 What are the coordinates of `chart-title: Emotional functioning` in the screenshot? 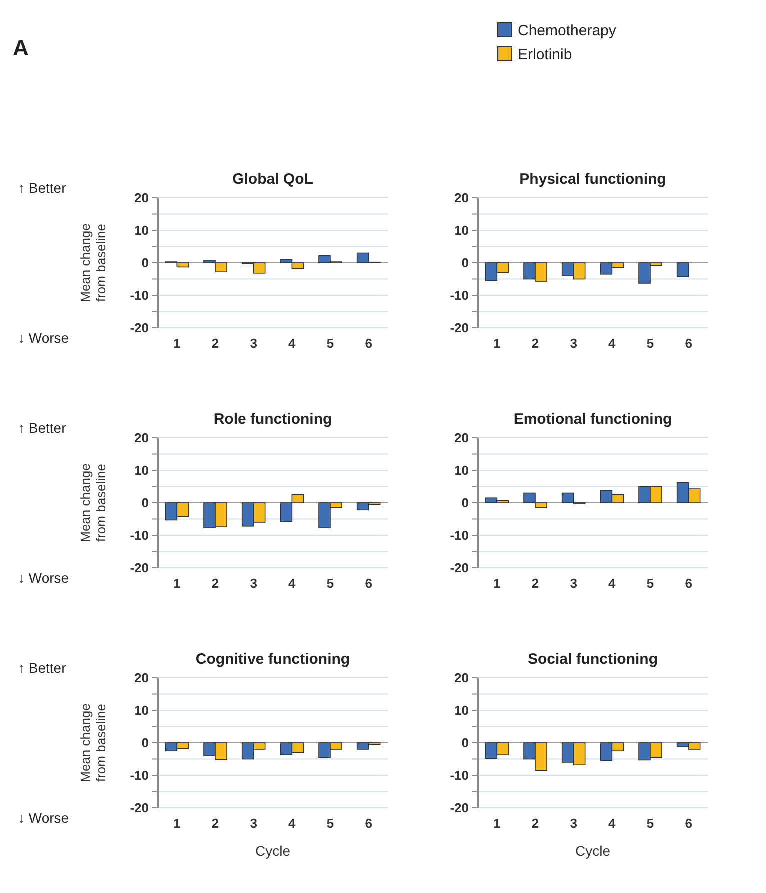 It's located at (593, 419).